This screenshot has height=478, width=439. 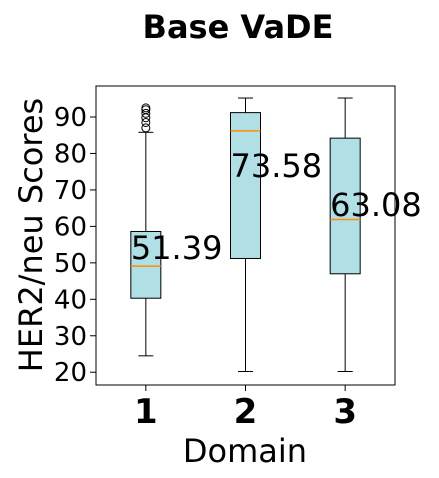 I want to click on y-tick-label: 50, so click(x=70, y=264).